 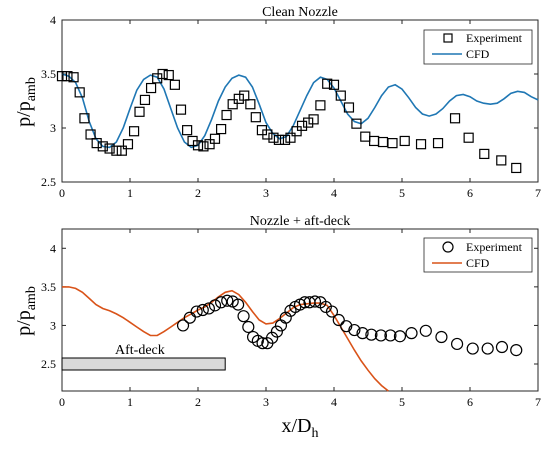 I want to click on clean-nozzle-x-tick-label: 2, so click(x=198, y=193).